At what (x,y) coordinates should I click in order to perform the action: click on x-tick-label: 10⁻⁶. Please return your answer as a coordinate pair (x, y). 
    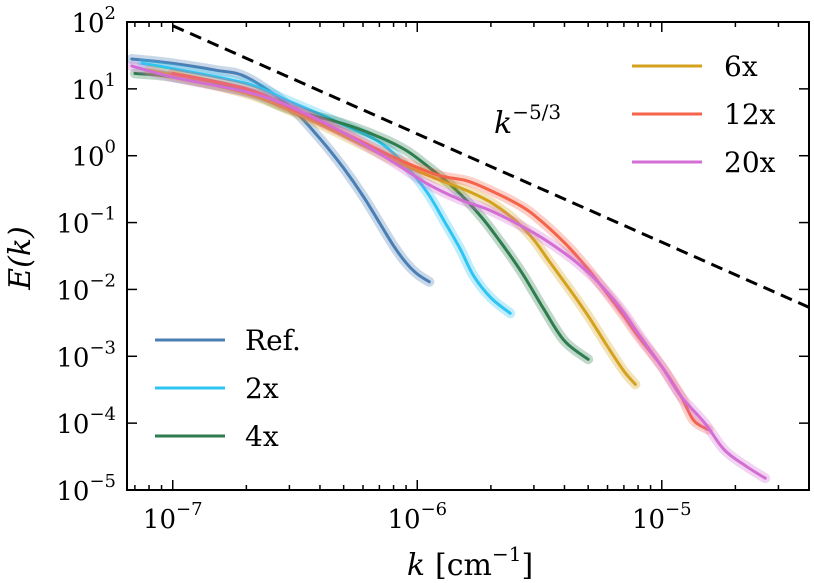
    Looking at the image, I should click on (417, 517).